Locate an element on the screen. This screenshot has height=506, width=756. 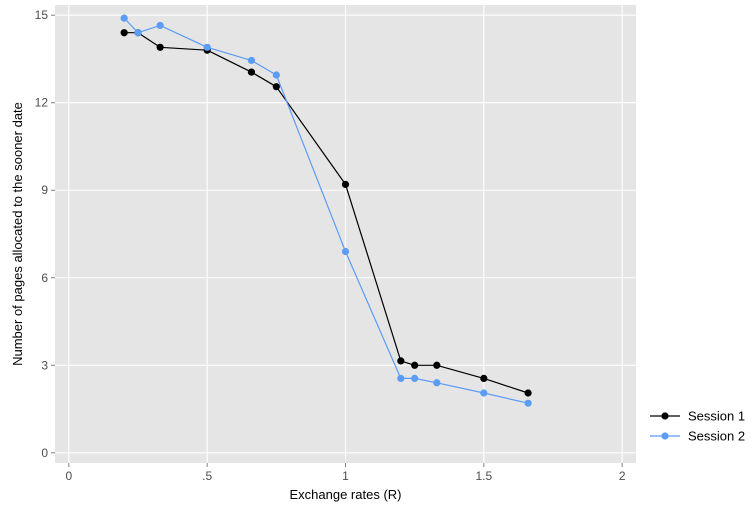
y-tick-label: 6 is located at coordinates (44, 278).